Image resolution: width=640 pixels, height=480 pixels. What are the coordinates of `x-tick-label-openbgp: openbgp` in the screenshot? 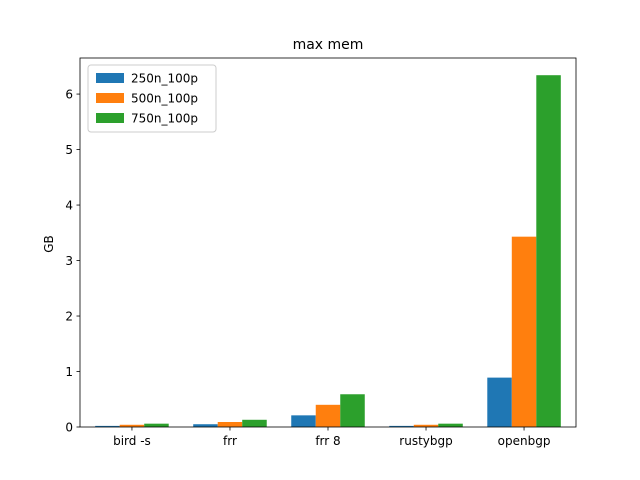 It's located at (524, 441).